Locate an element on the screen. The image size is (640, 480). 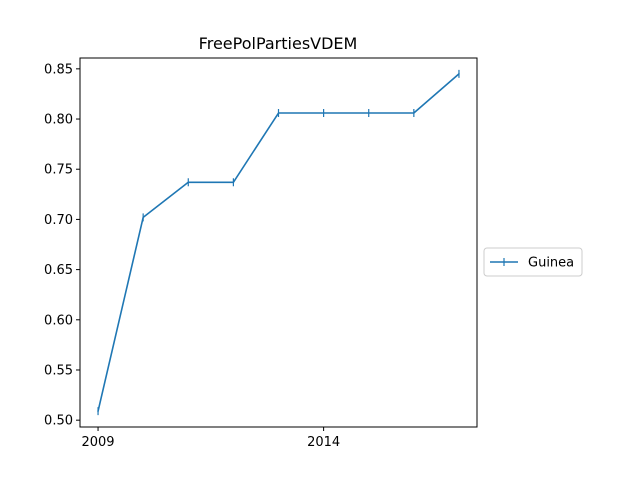
legend: Guinea is located at coordinates (533, 262).